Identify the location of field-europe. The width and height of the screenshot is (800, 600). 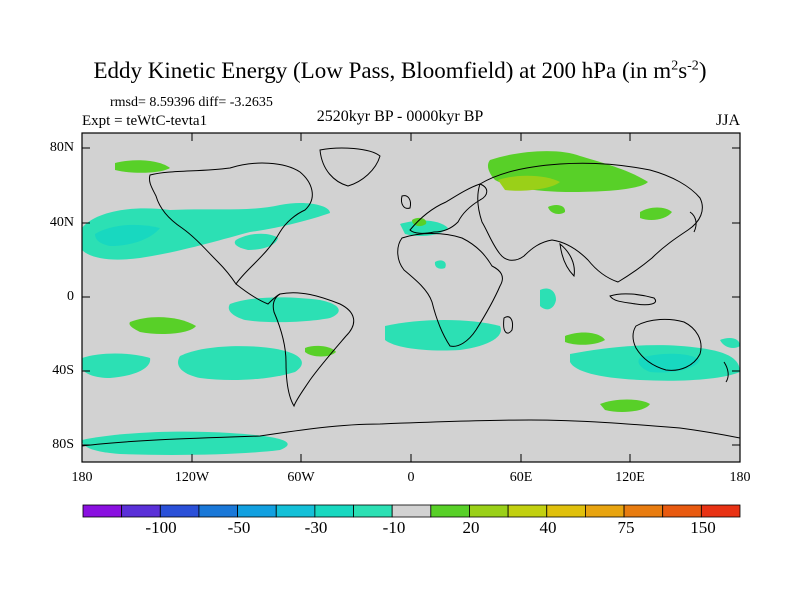
(557, 209).